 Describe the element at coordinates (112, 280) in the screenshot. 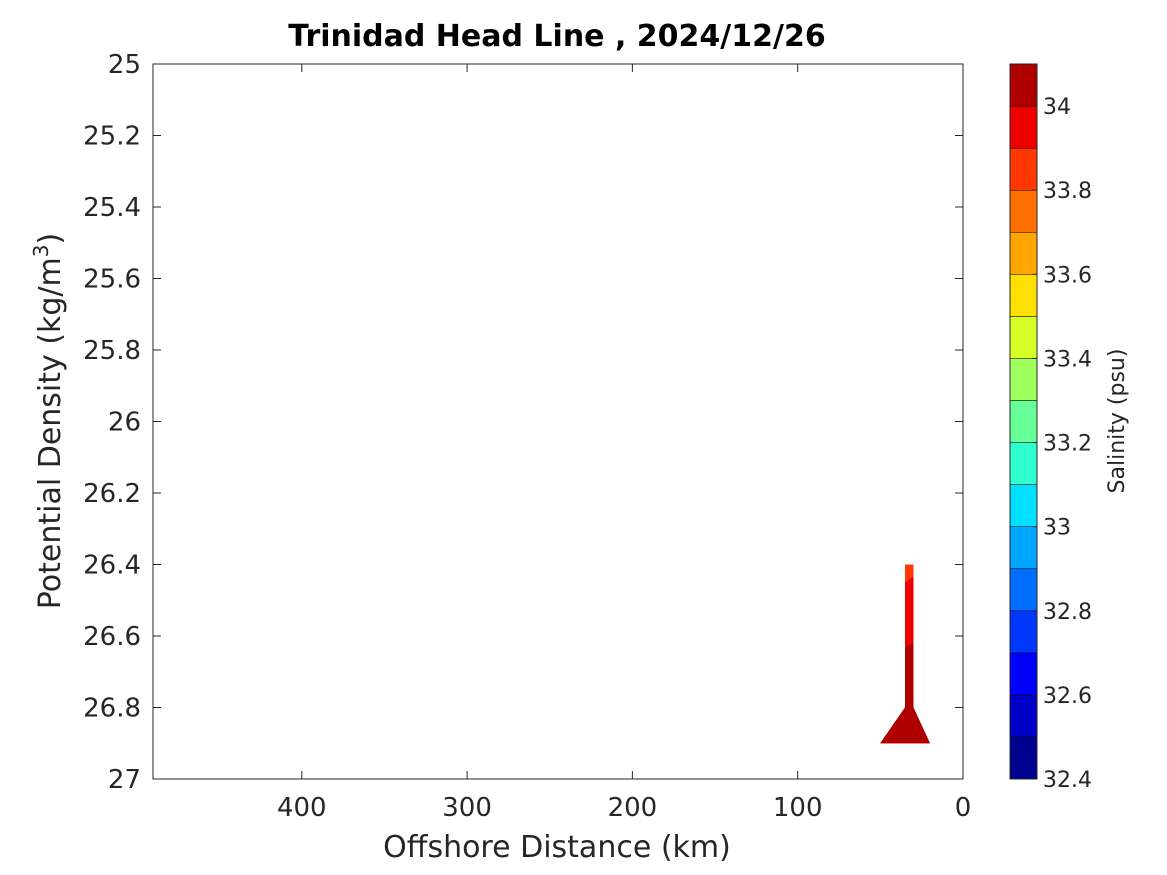

I see `y-tick-label-25.6: 25.6` at that location.